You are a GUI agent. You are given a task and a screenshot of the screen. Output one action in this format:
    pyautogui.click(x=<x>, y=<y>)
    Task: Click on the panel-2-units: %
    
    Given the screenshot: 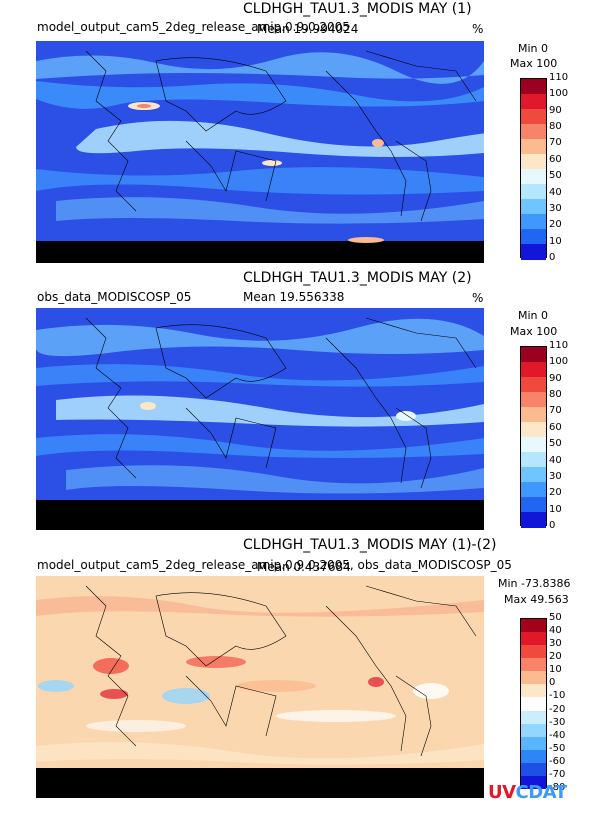 What is the action you would take?
    pyautogui.click(x=478, y=298)
    